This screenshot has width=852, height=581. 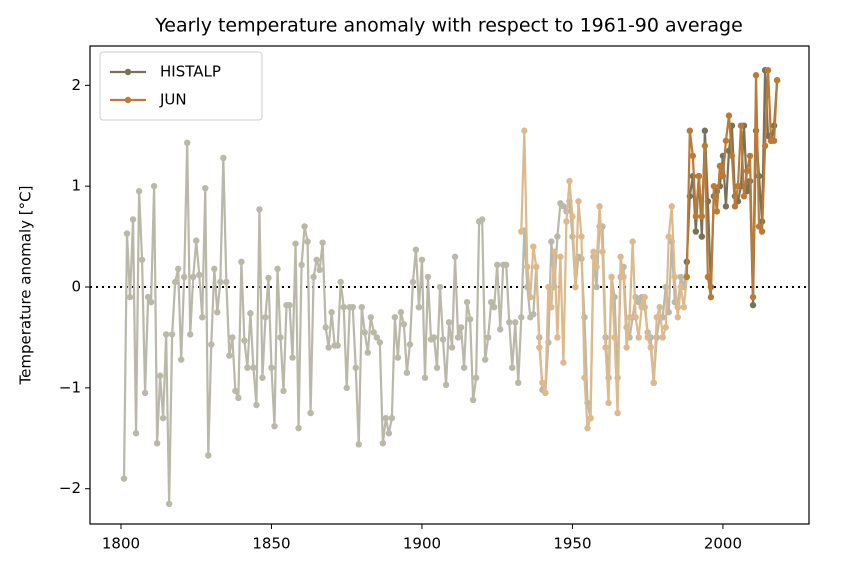 I want to click on legend-box, so click(x=181, y=86).